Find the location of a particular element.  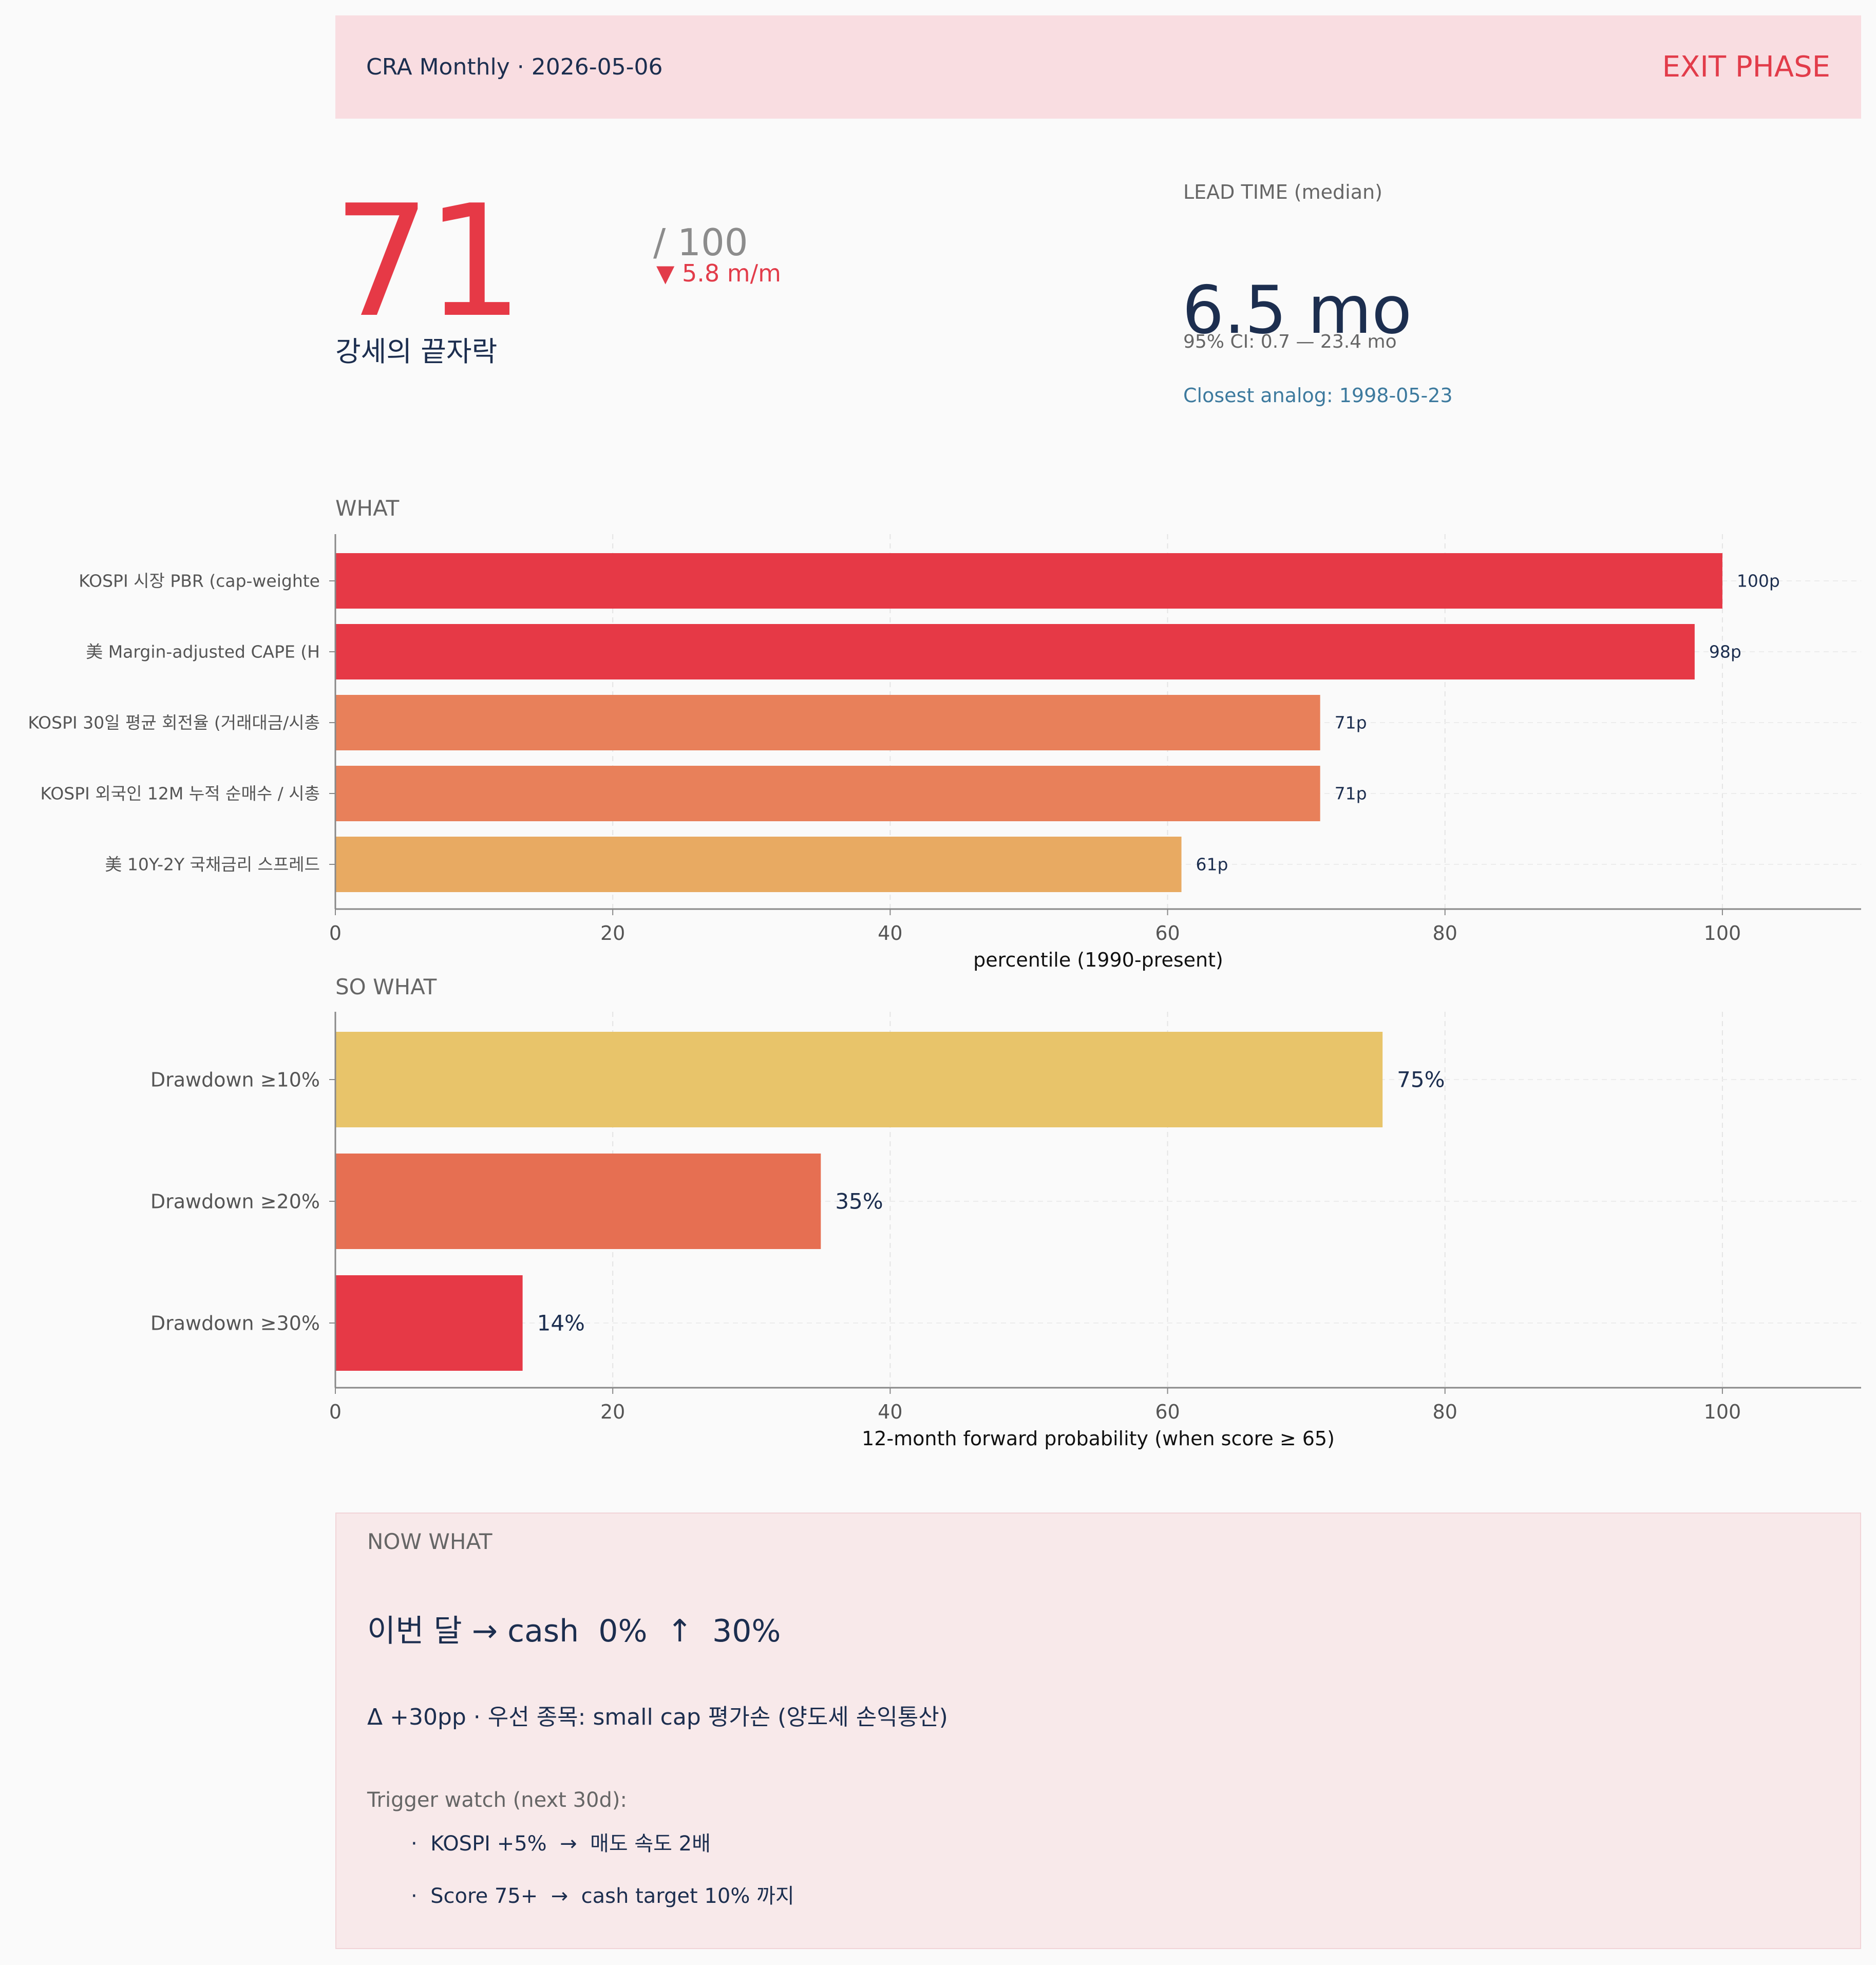

score-max: / 100 is located at coordinates (700, 242).